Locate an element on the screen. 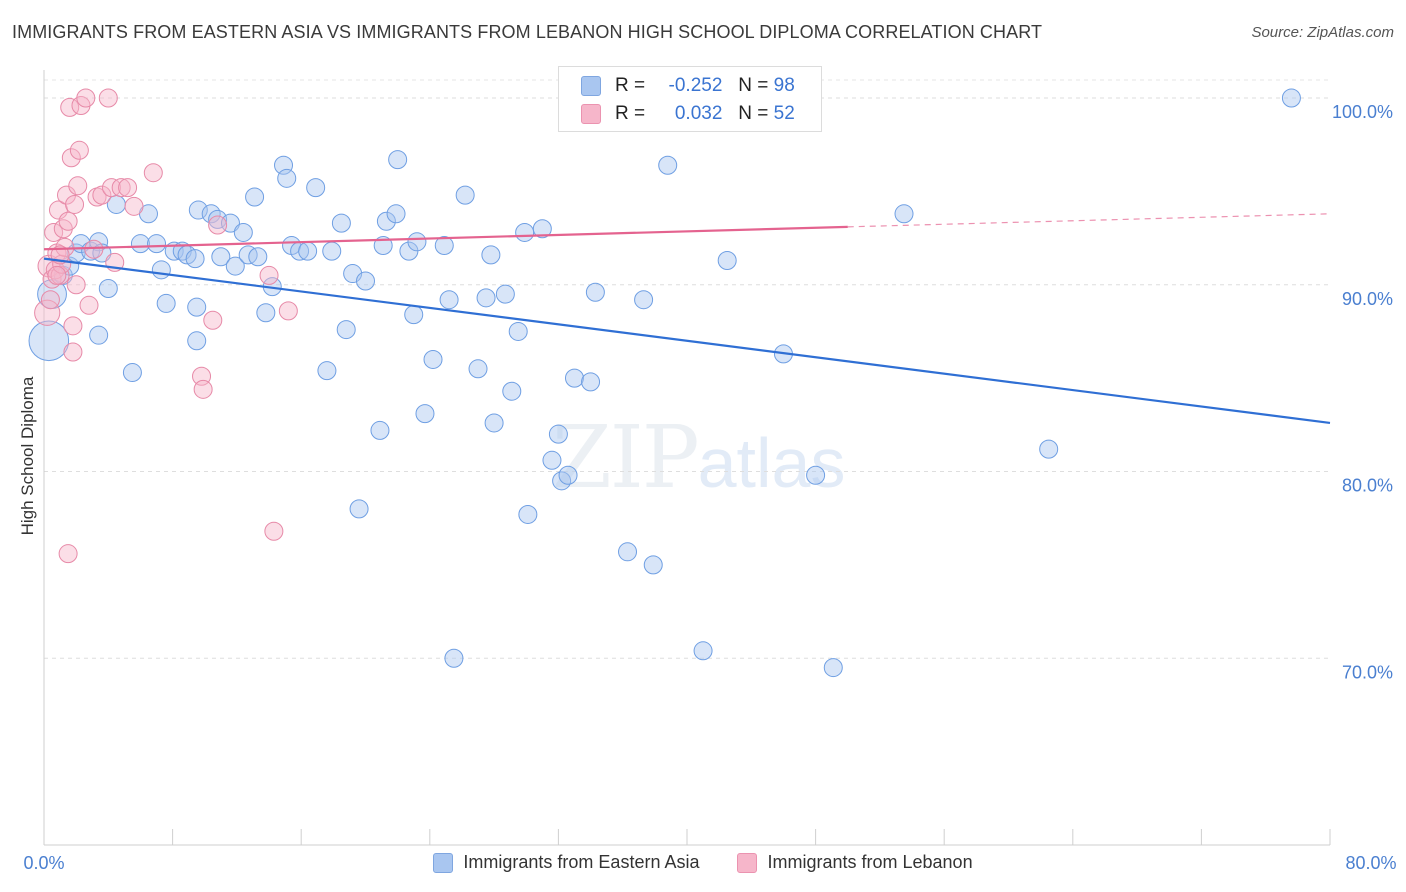  stats-swatch-eastern-asia is located at coordinates (591, 86).